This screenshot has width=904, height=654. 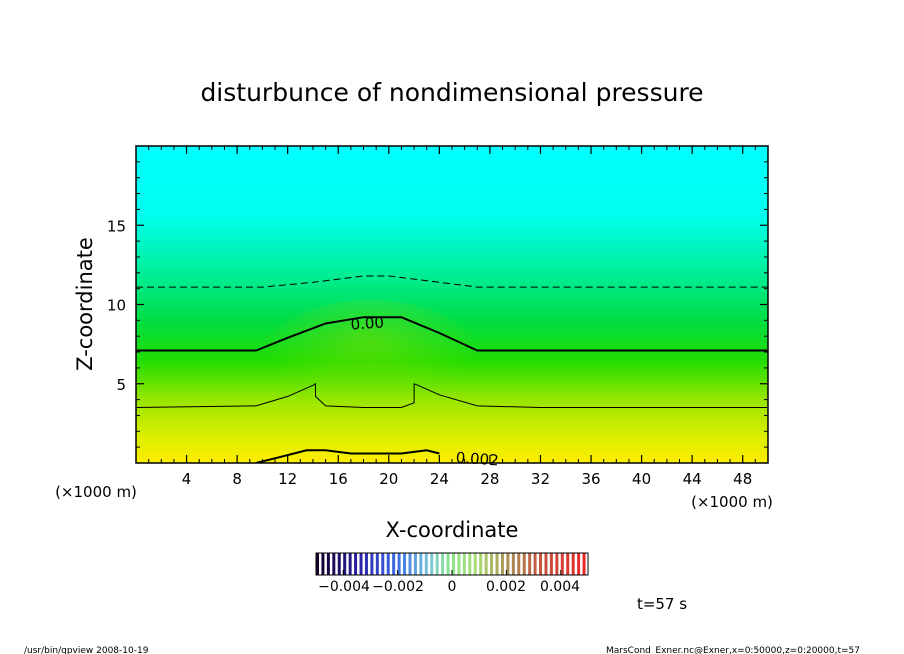 I want to click on colorbar-tick-label: −0.004, so click(x=344, y=587).